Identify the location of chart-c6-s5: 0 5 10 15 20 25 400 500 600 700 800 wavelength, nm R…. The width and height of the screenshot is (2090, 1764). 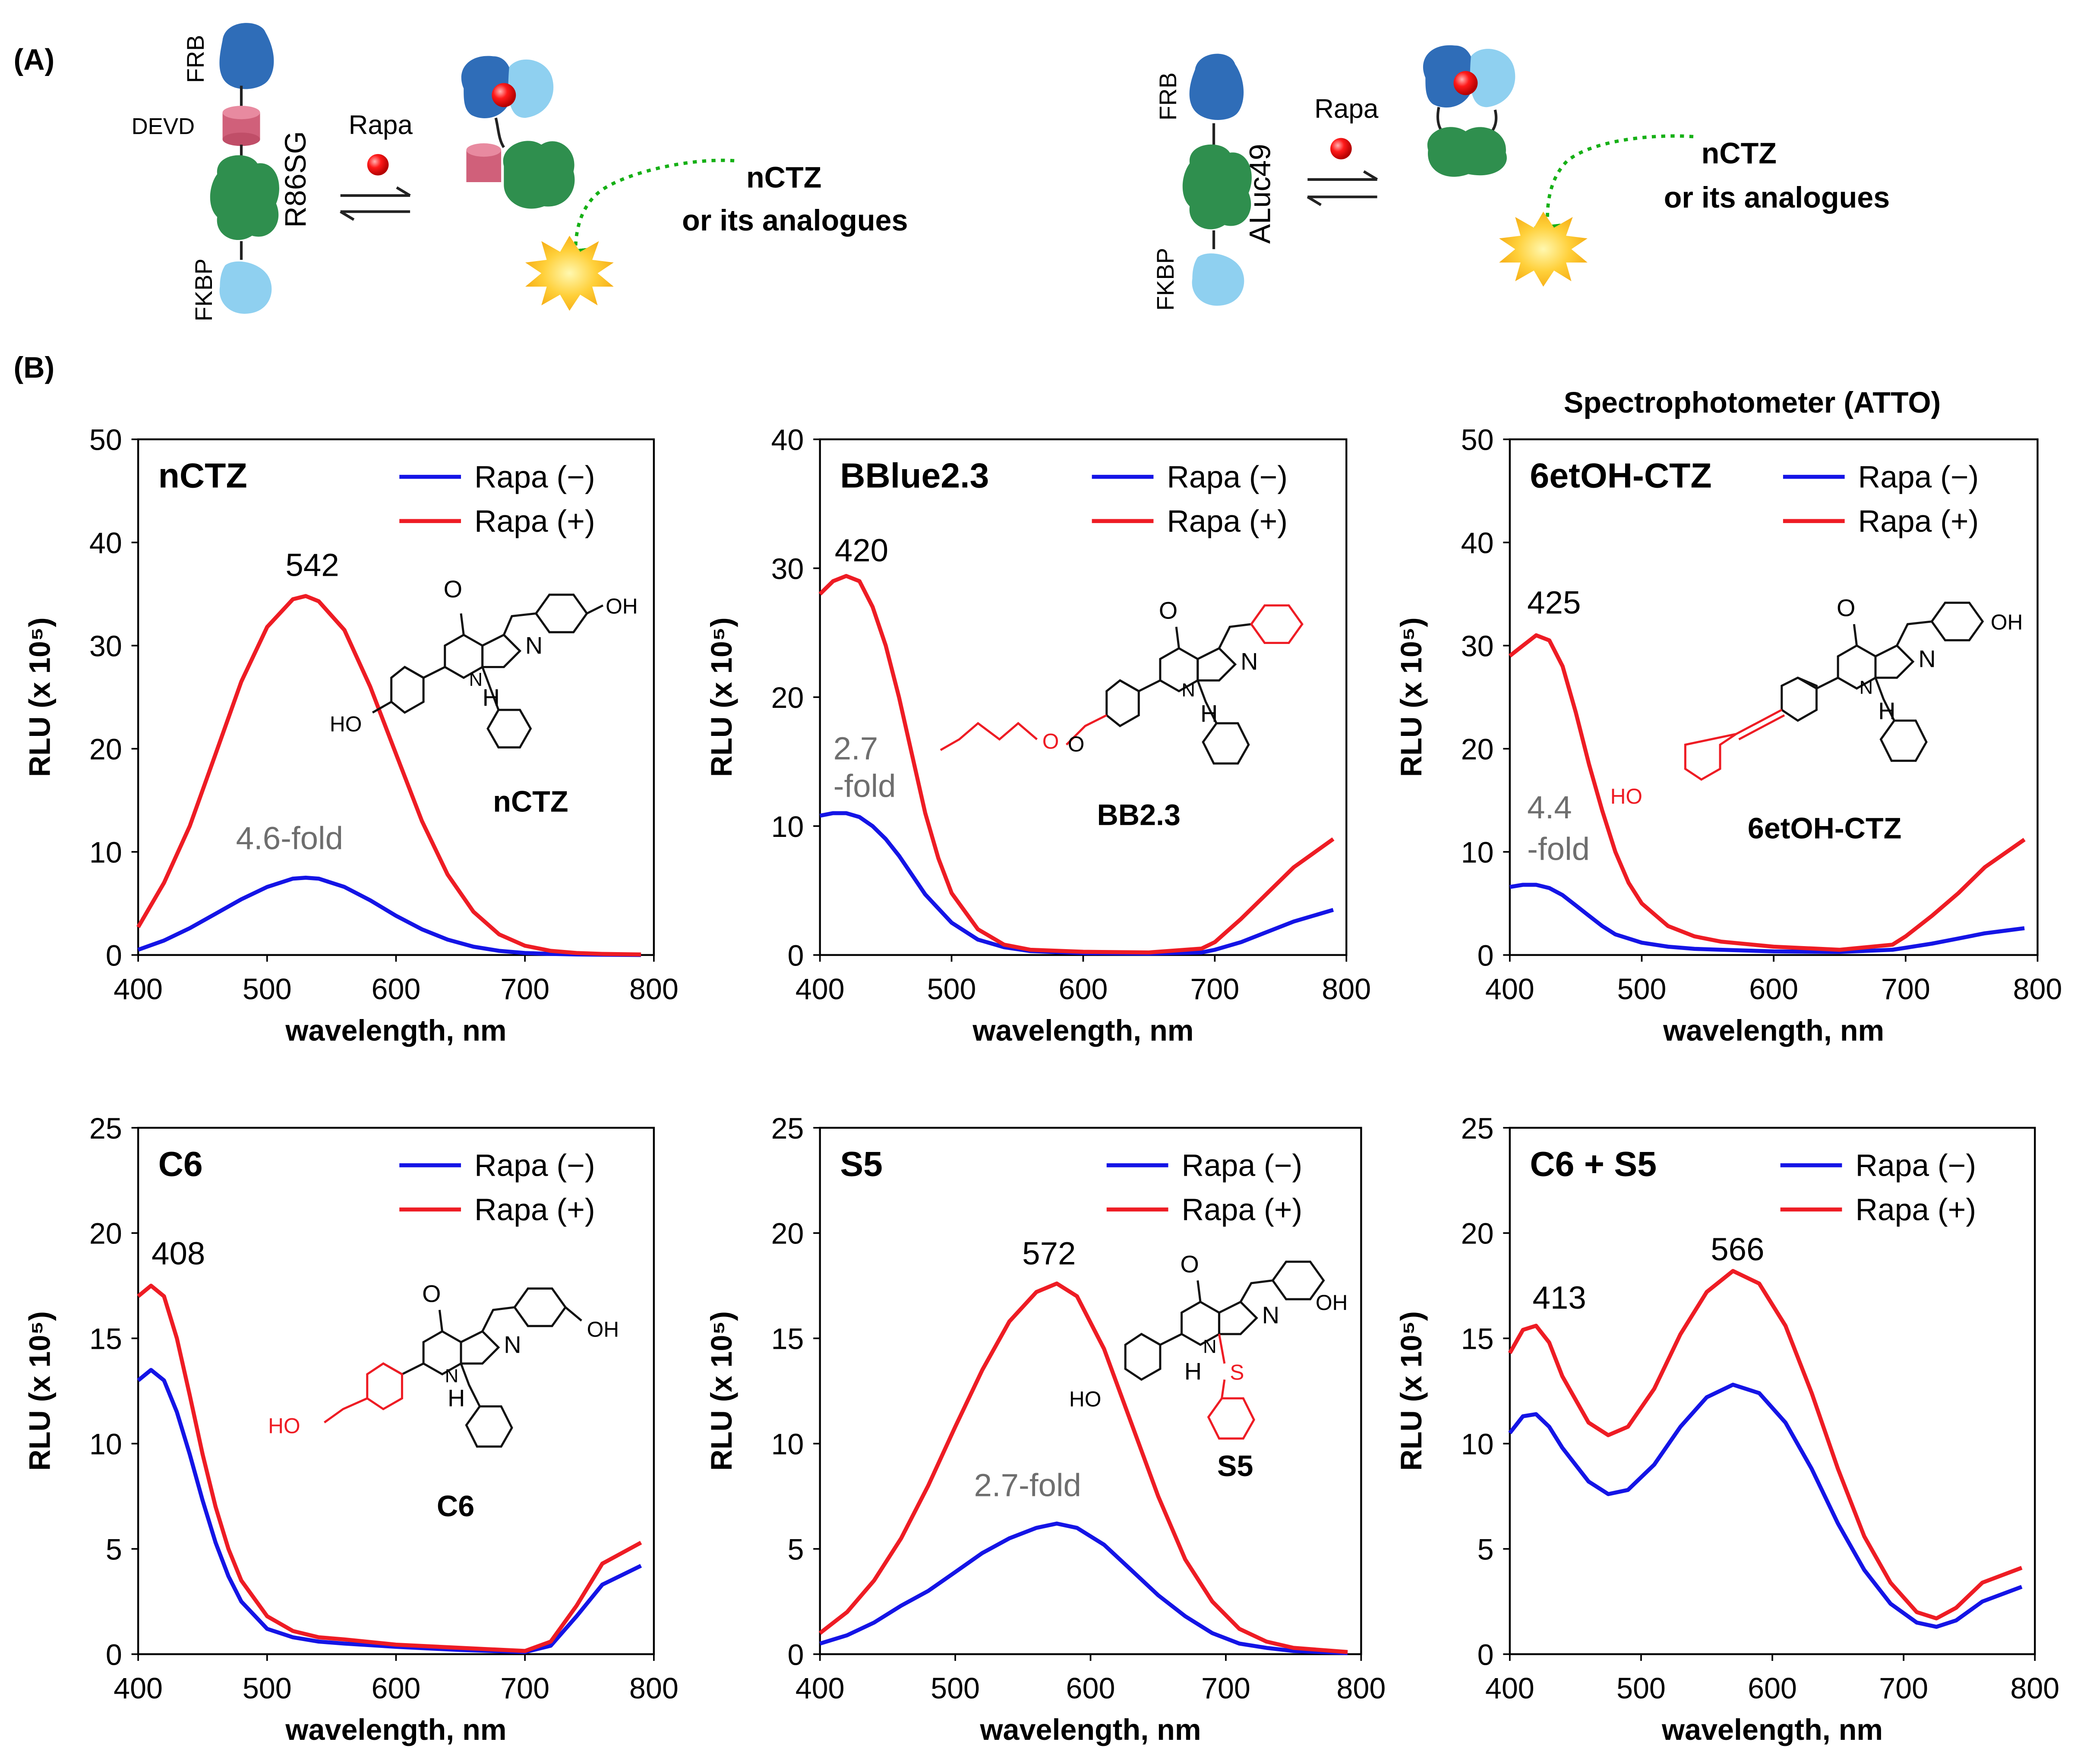
(1727, 1429).